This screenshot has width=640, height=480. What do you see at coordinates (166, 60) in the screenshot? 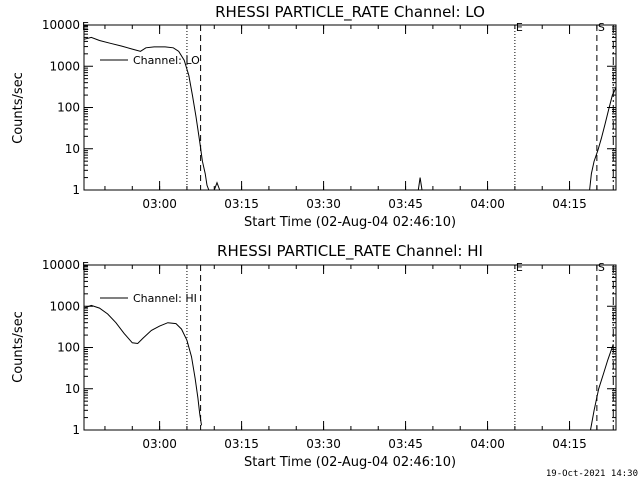
I see `legend-label: Channel: LO` at bounding box center [166, 60].